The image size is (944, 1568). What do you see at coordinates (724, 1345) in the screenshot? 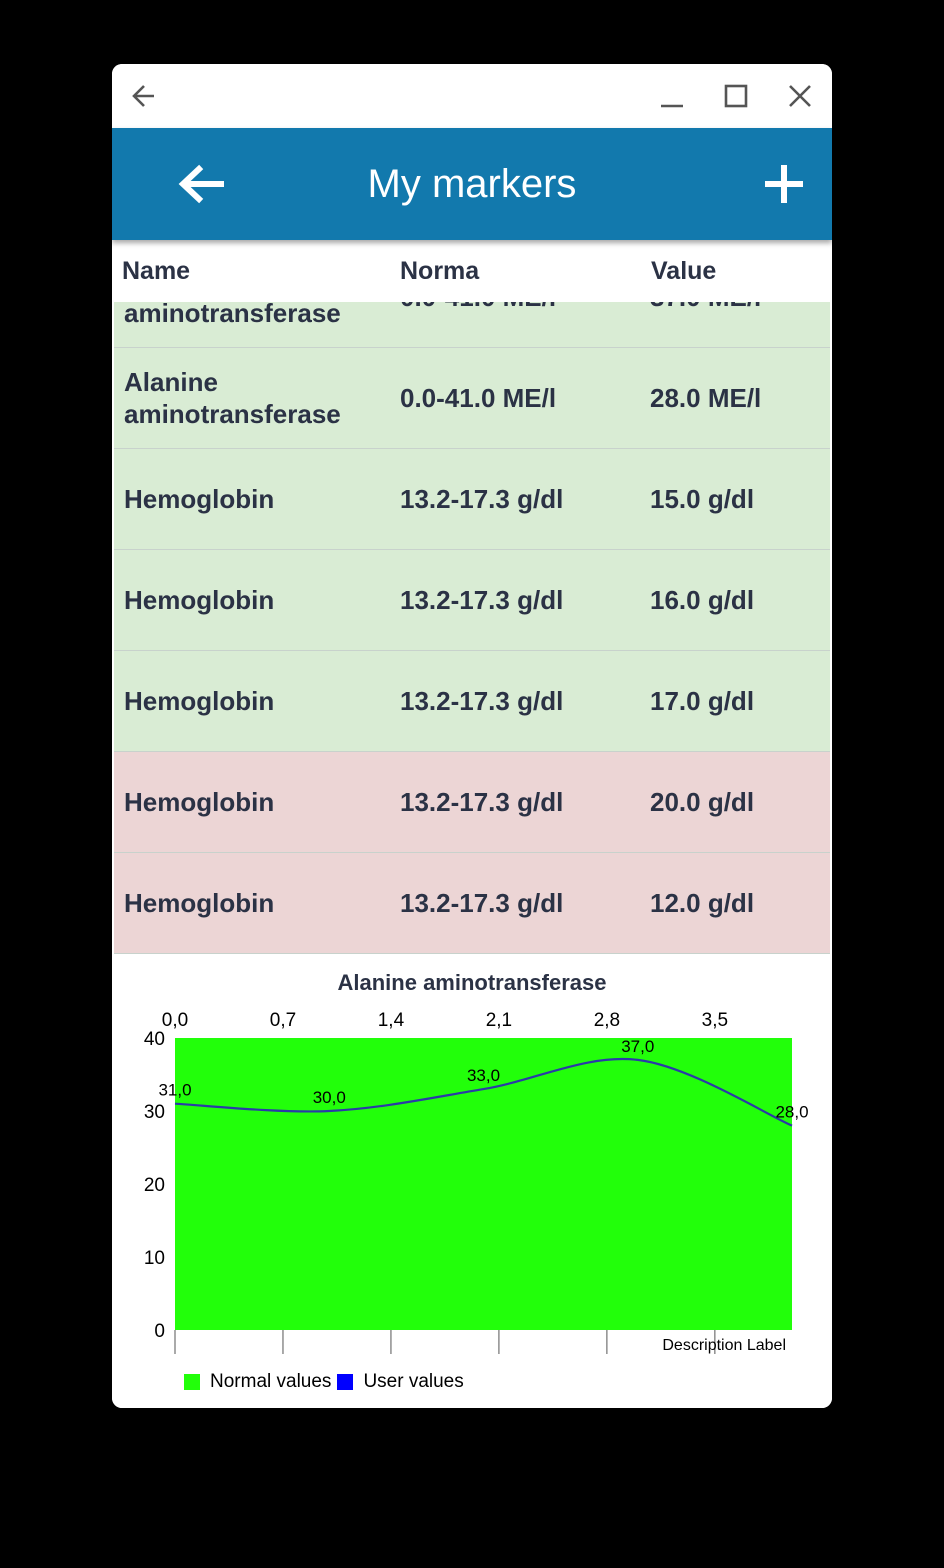
I see `description-label: Description Label` at bounding box center [724, 1345].